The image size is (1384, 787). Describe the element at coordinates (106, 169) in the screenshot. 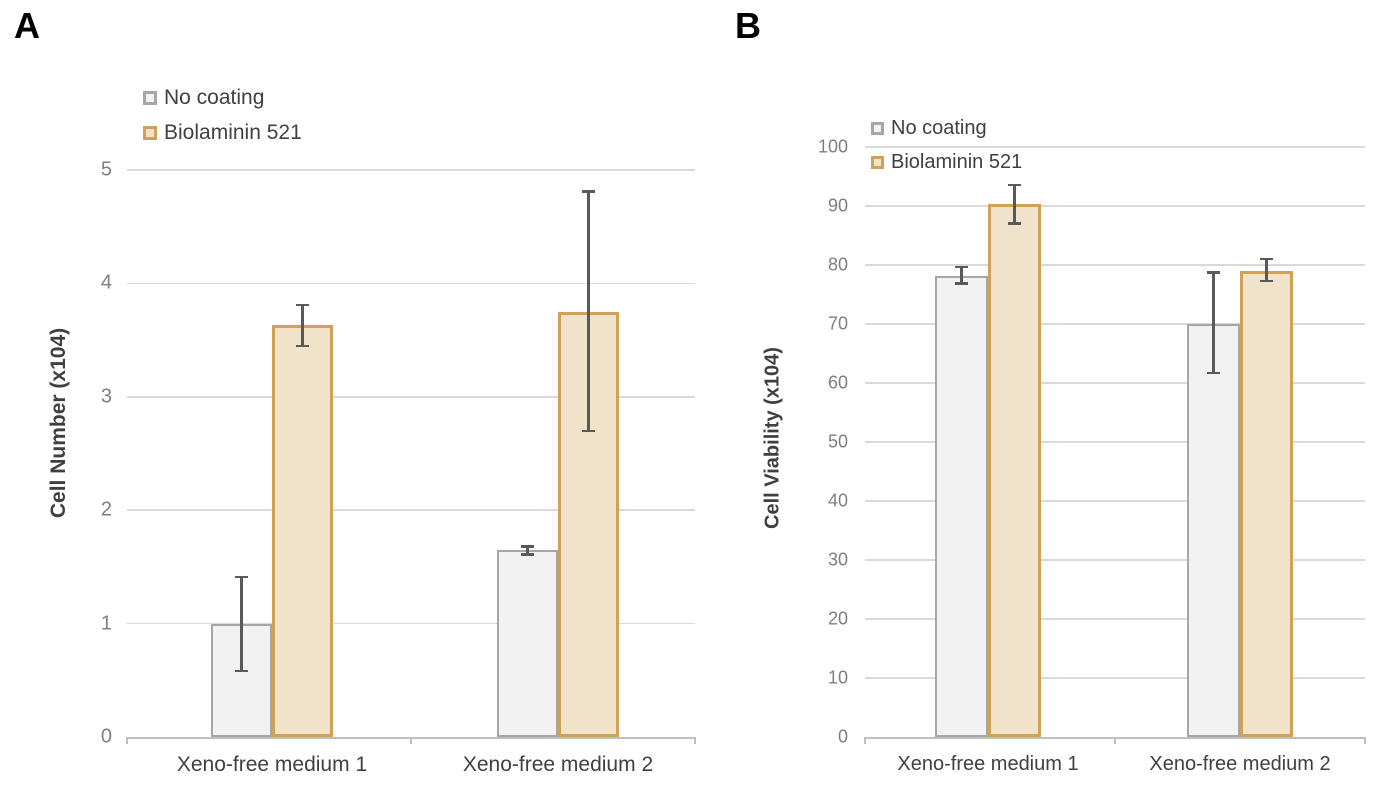

I see `y-tick-label: 5` at that location.